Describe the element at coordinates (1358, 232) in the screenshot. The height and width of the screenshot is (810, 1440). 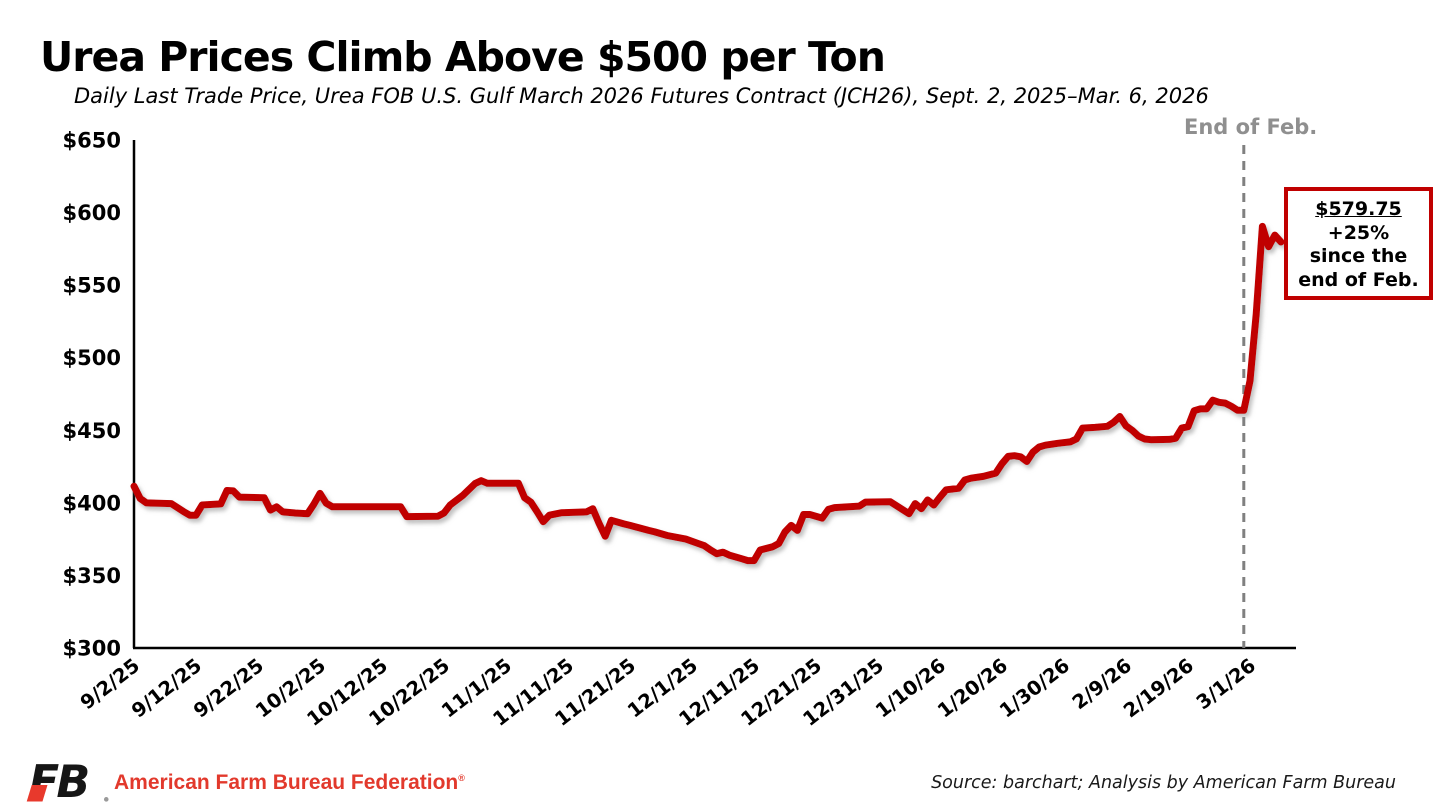
I see `callout-pct-change: +25%` at that location.